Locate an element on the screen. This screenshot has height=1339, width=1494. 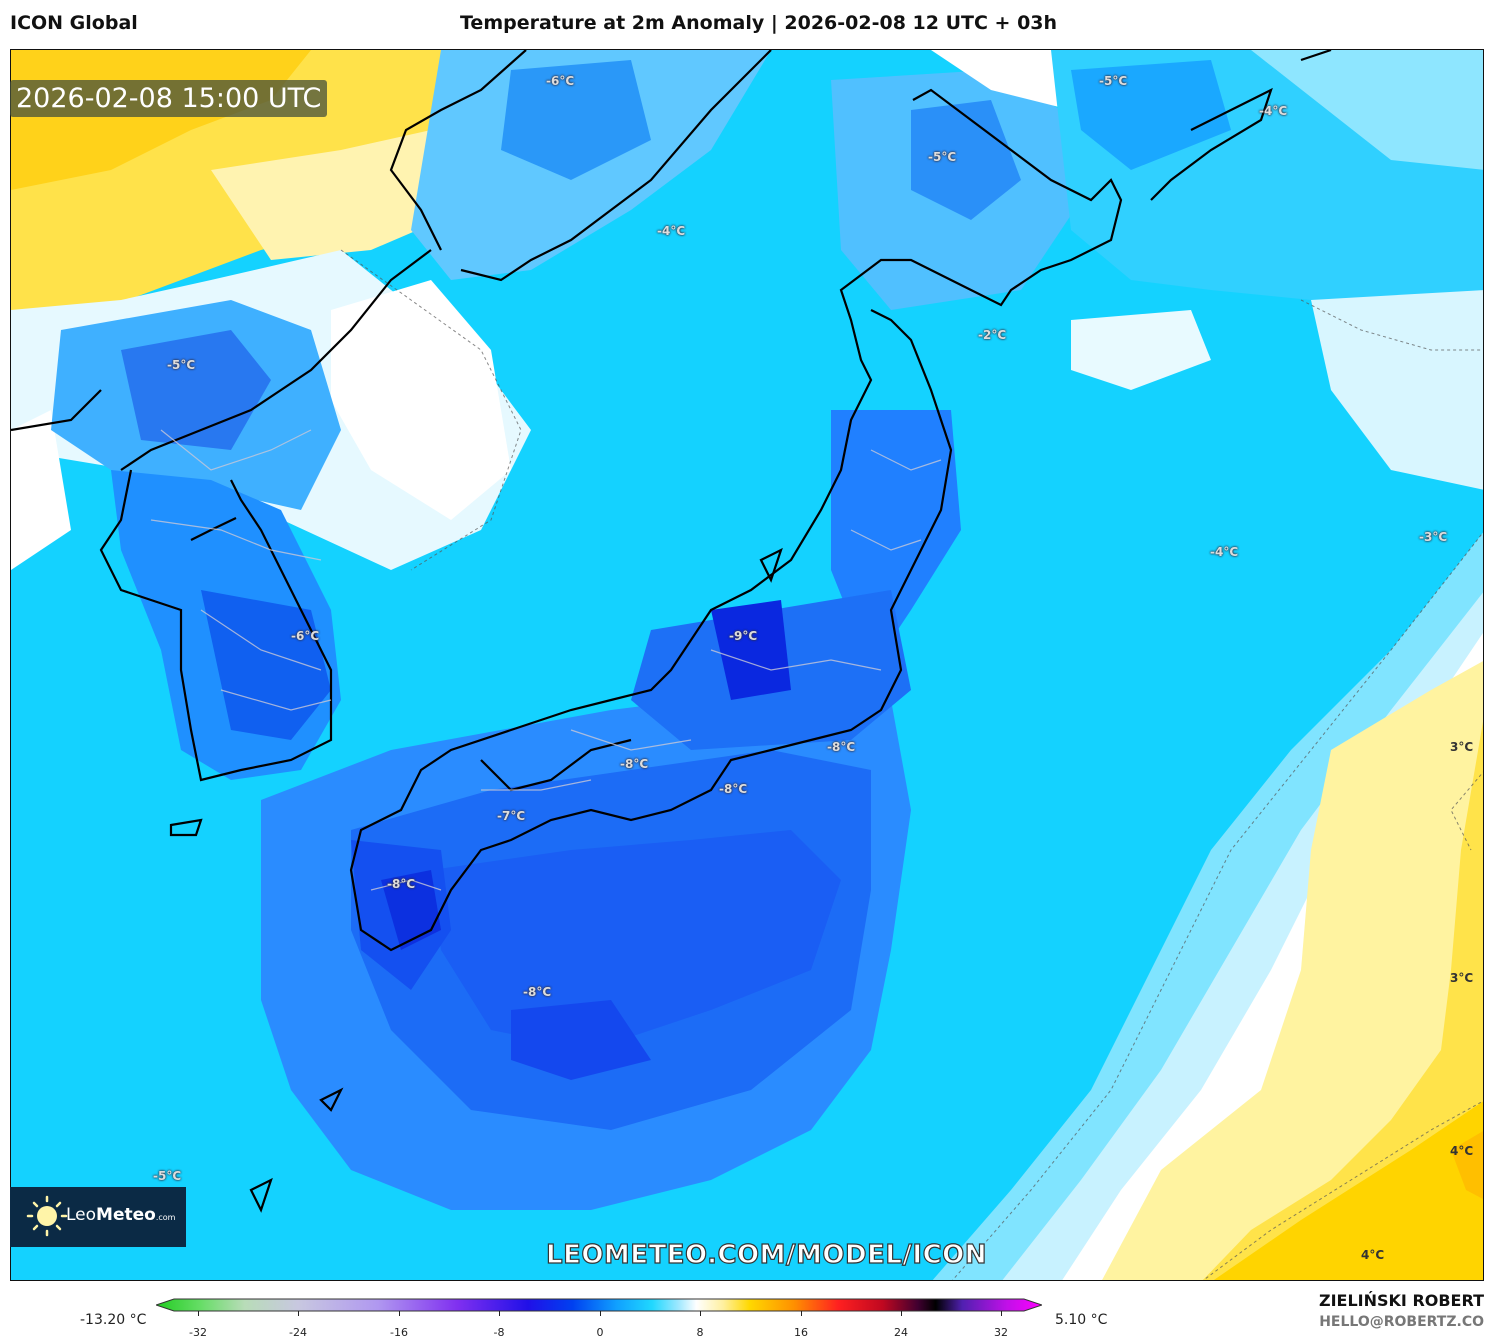
colorbar is located at coordinates (599, 1305).